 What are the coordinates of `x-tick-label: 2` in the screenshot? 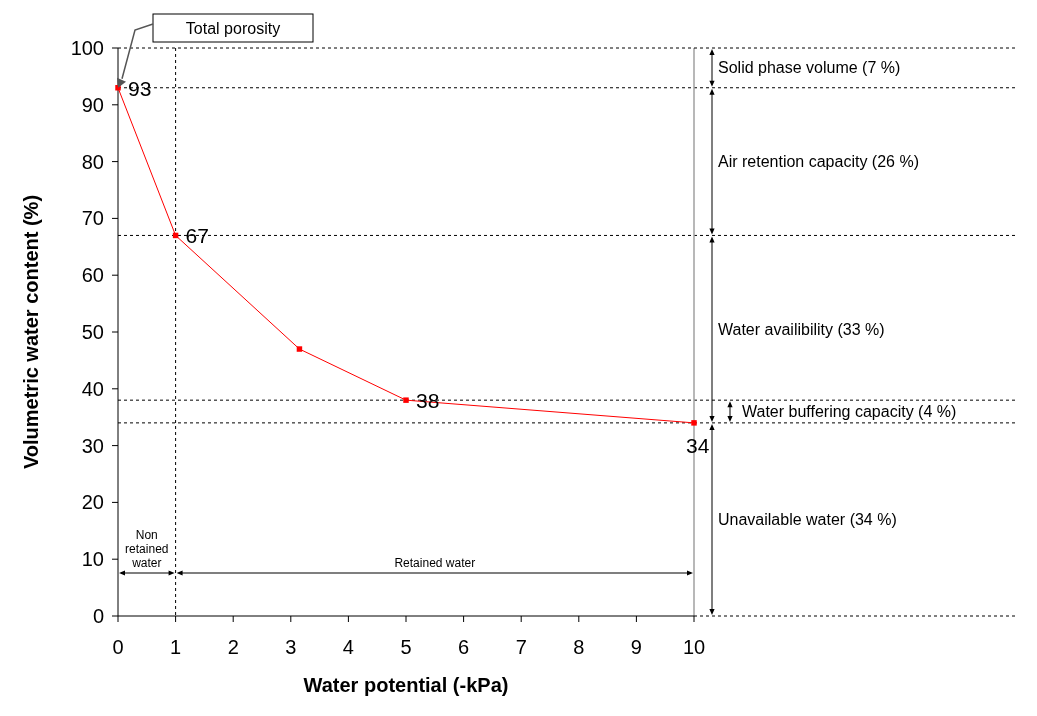 It's located at (233, 647).